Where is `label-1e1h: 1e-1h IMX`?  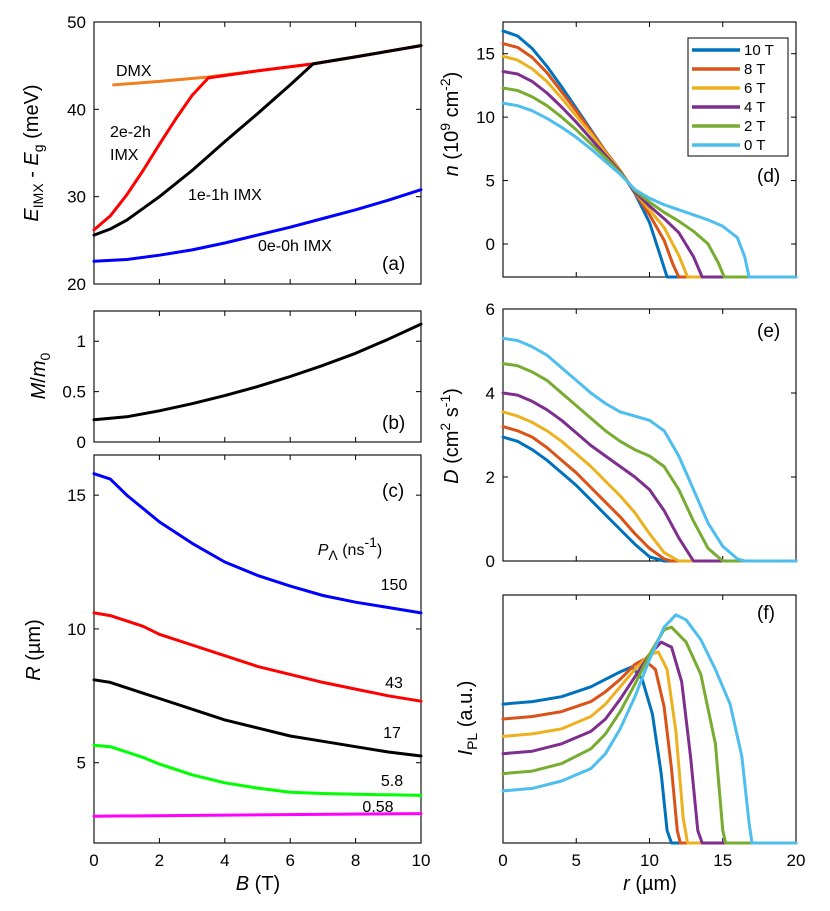 label-1e1h: 1e-1h IMX is located at coordinates (225, 195).